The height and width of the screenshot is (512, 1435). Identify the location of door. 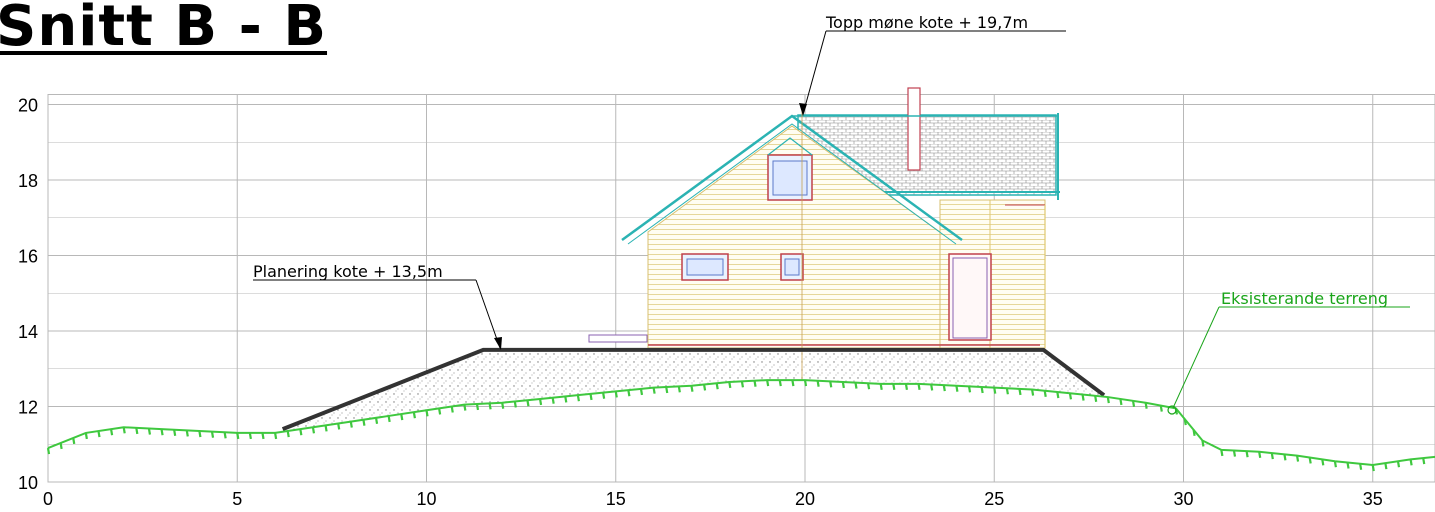
(970, 297).